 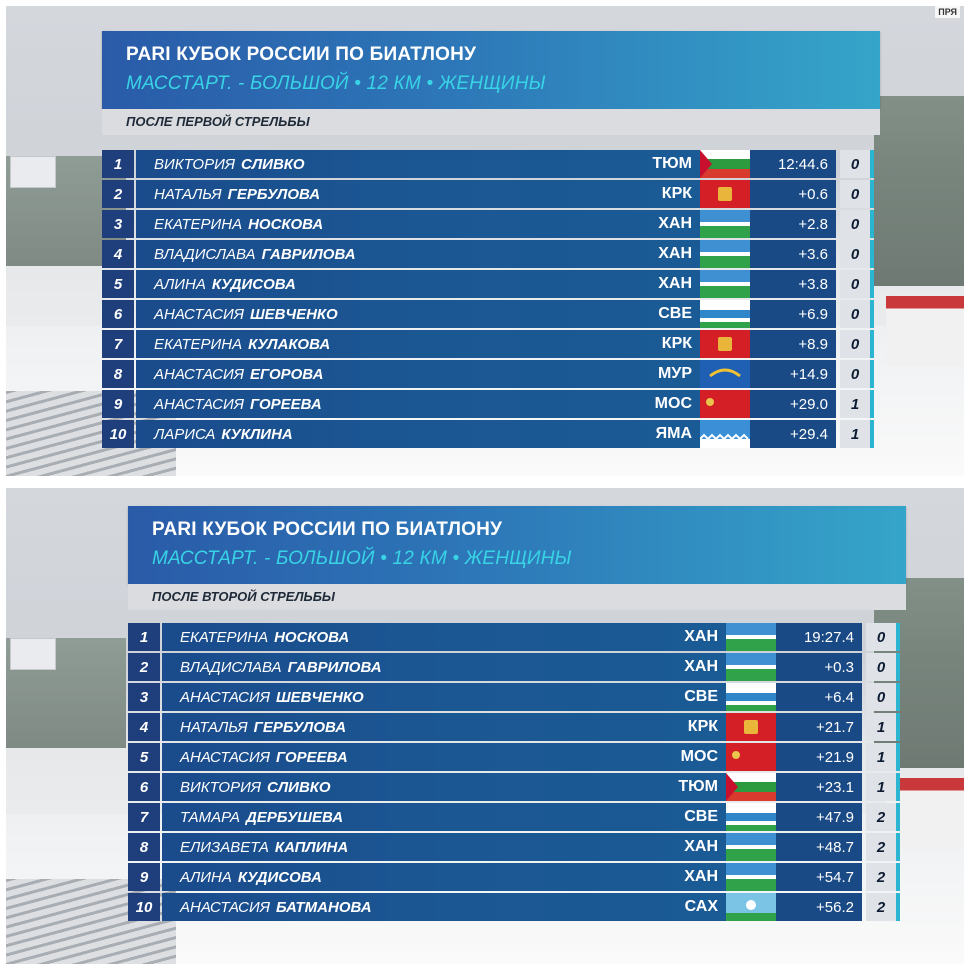 I want to click on penalty-cell: 2, so click(x=881, y=877).